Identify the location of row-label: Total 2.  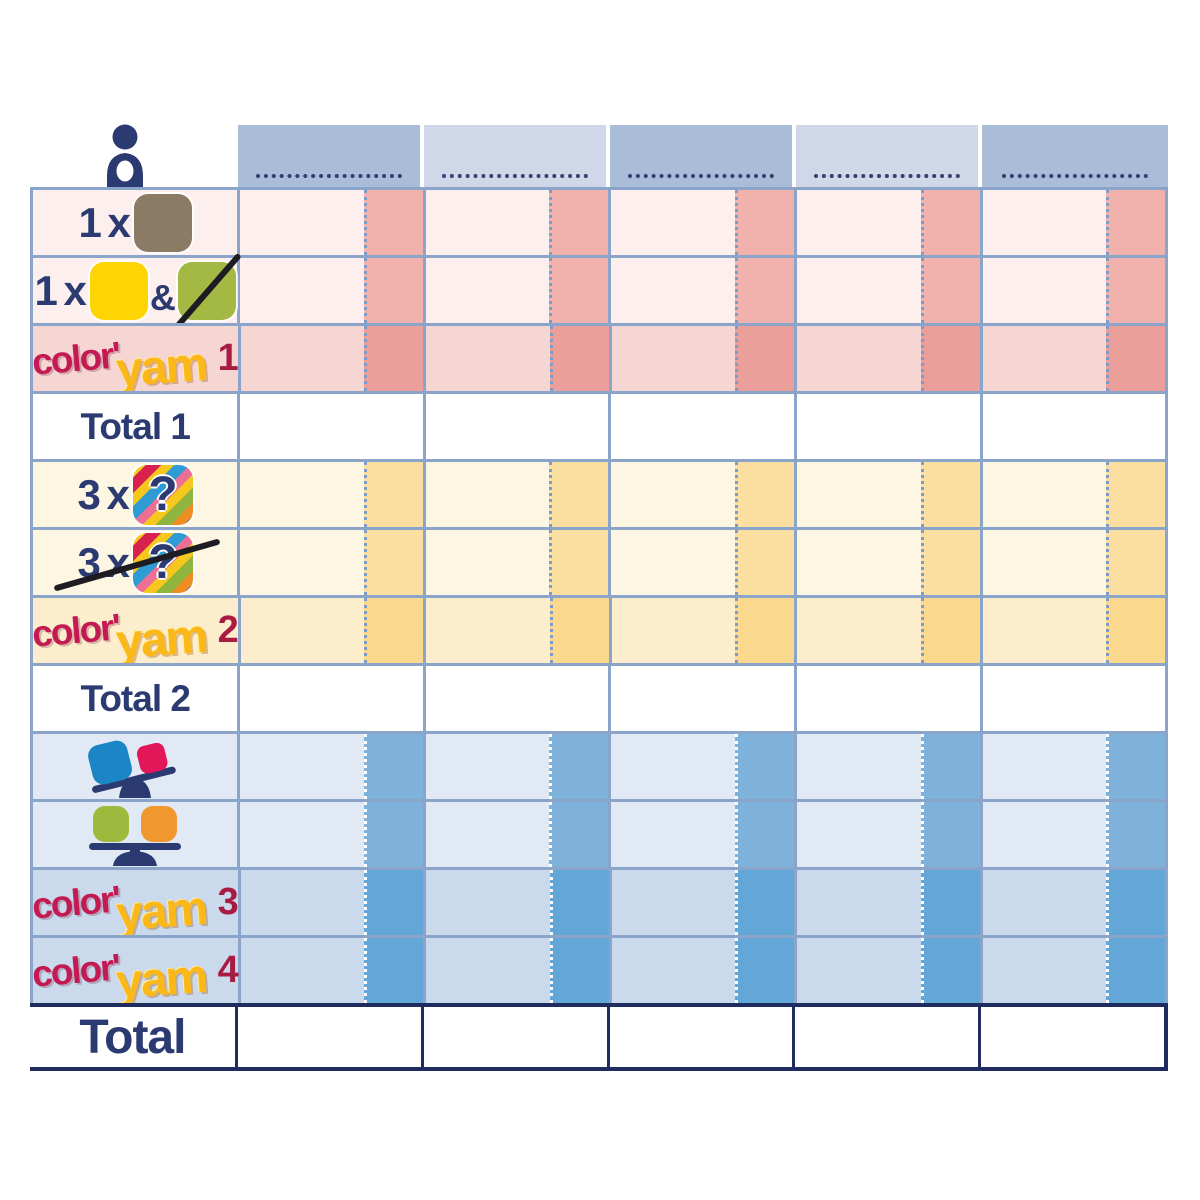
(135, 698).